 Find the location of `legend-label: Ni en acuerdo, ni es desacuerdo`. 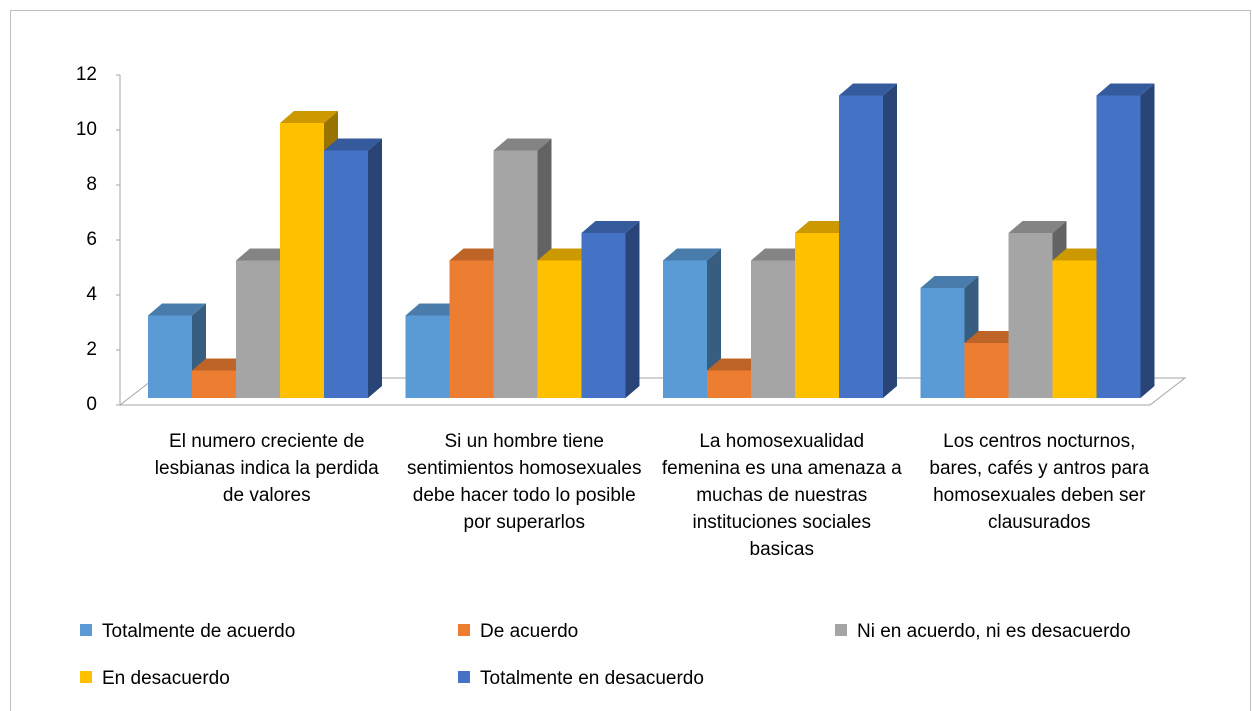

legend-label: Ni en acuerdo, ni es desacuerdo is located at coordinates (994, 631).